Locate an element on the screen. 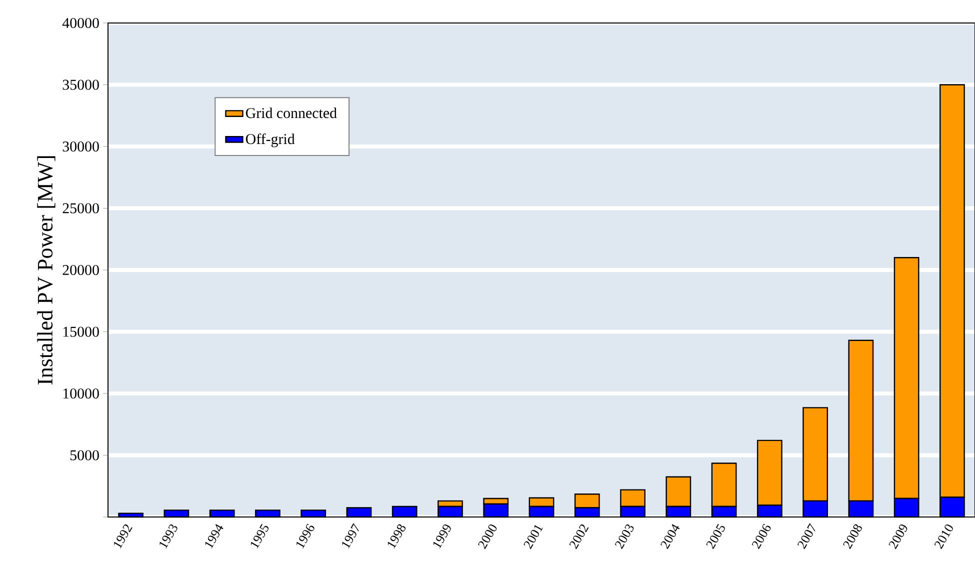 This screenshot has height=564, width=975. y-tick-label: 30000 is located at coordinates (80, 146).